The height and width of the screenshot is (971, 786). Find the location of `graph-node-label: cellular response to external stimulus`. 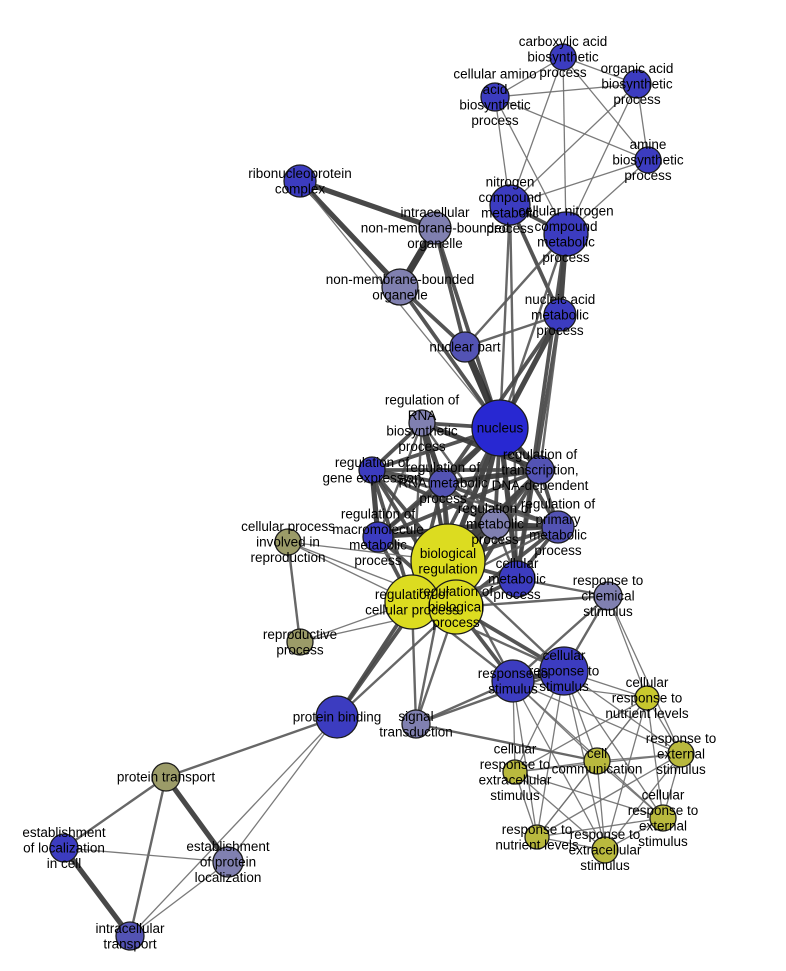

graph-node-label: cellular response to external stimulus is located at coordinates (663, 818).